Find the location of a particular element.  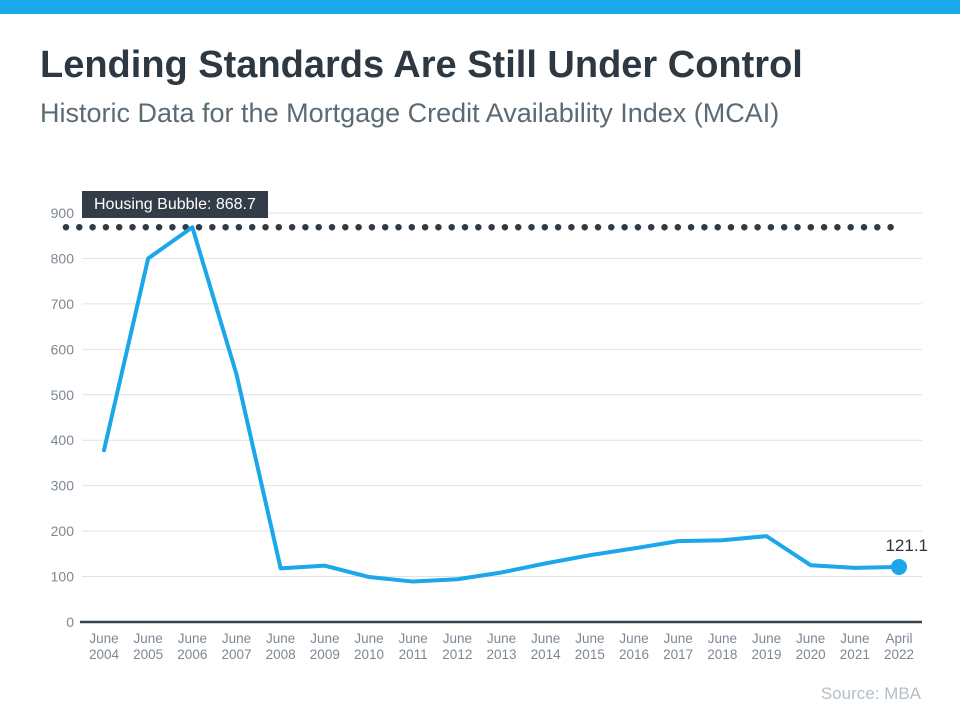

x-tick-label: June 2009 is located at coordinates (325, 646).